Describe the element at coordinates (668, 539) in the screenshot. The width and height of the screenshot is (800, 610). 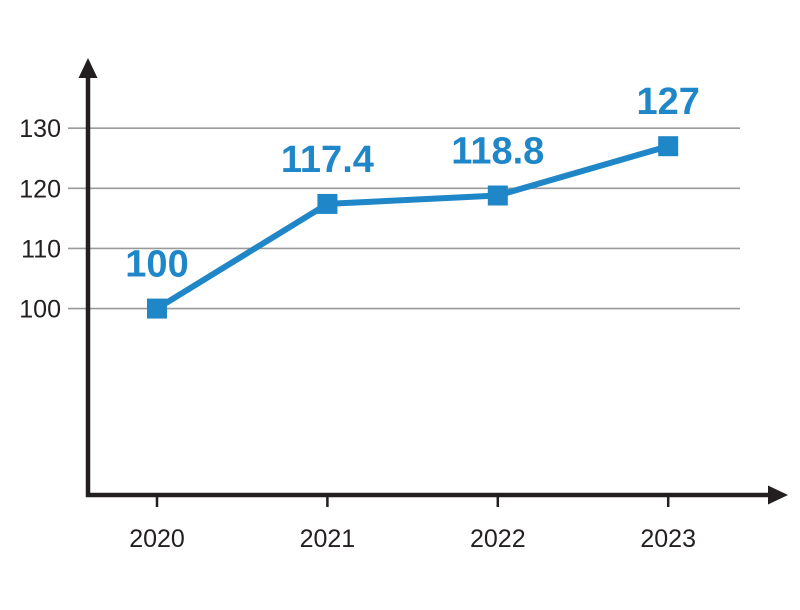
I see `x-tick-label: 2023` at that location.